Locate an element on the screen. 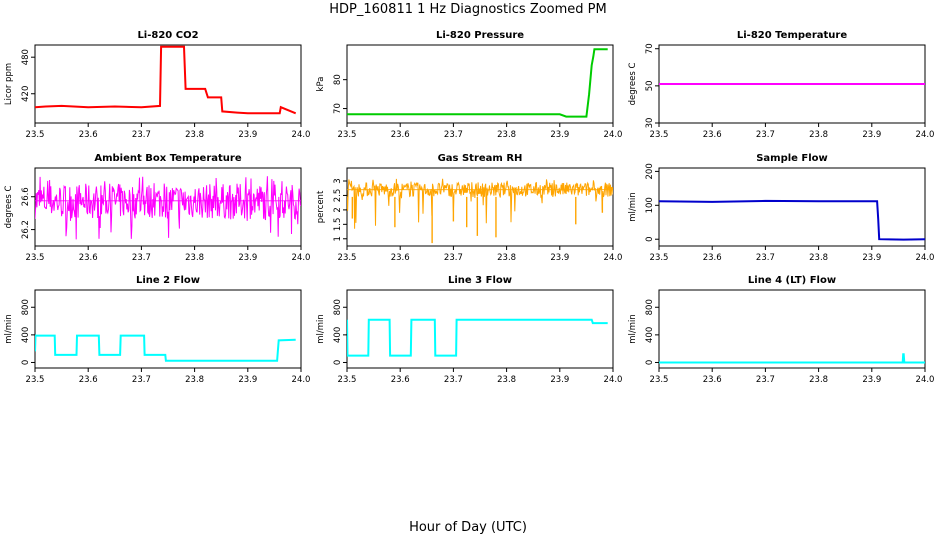  gas-stream-rh-xtick-label: 23.6 is located at coordinates (400, 258).